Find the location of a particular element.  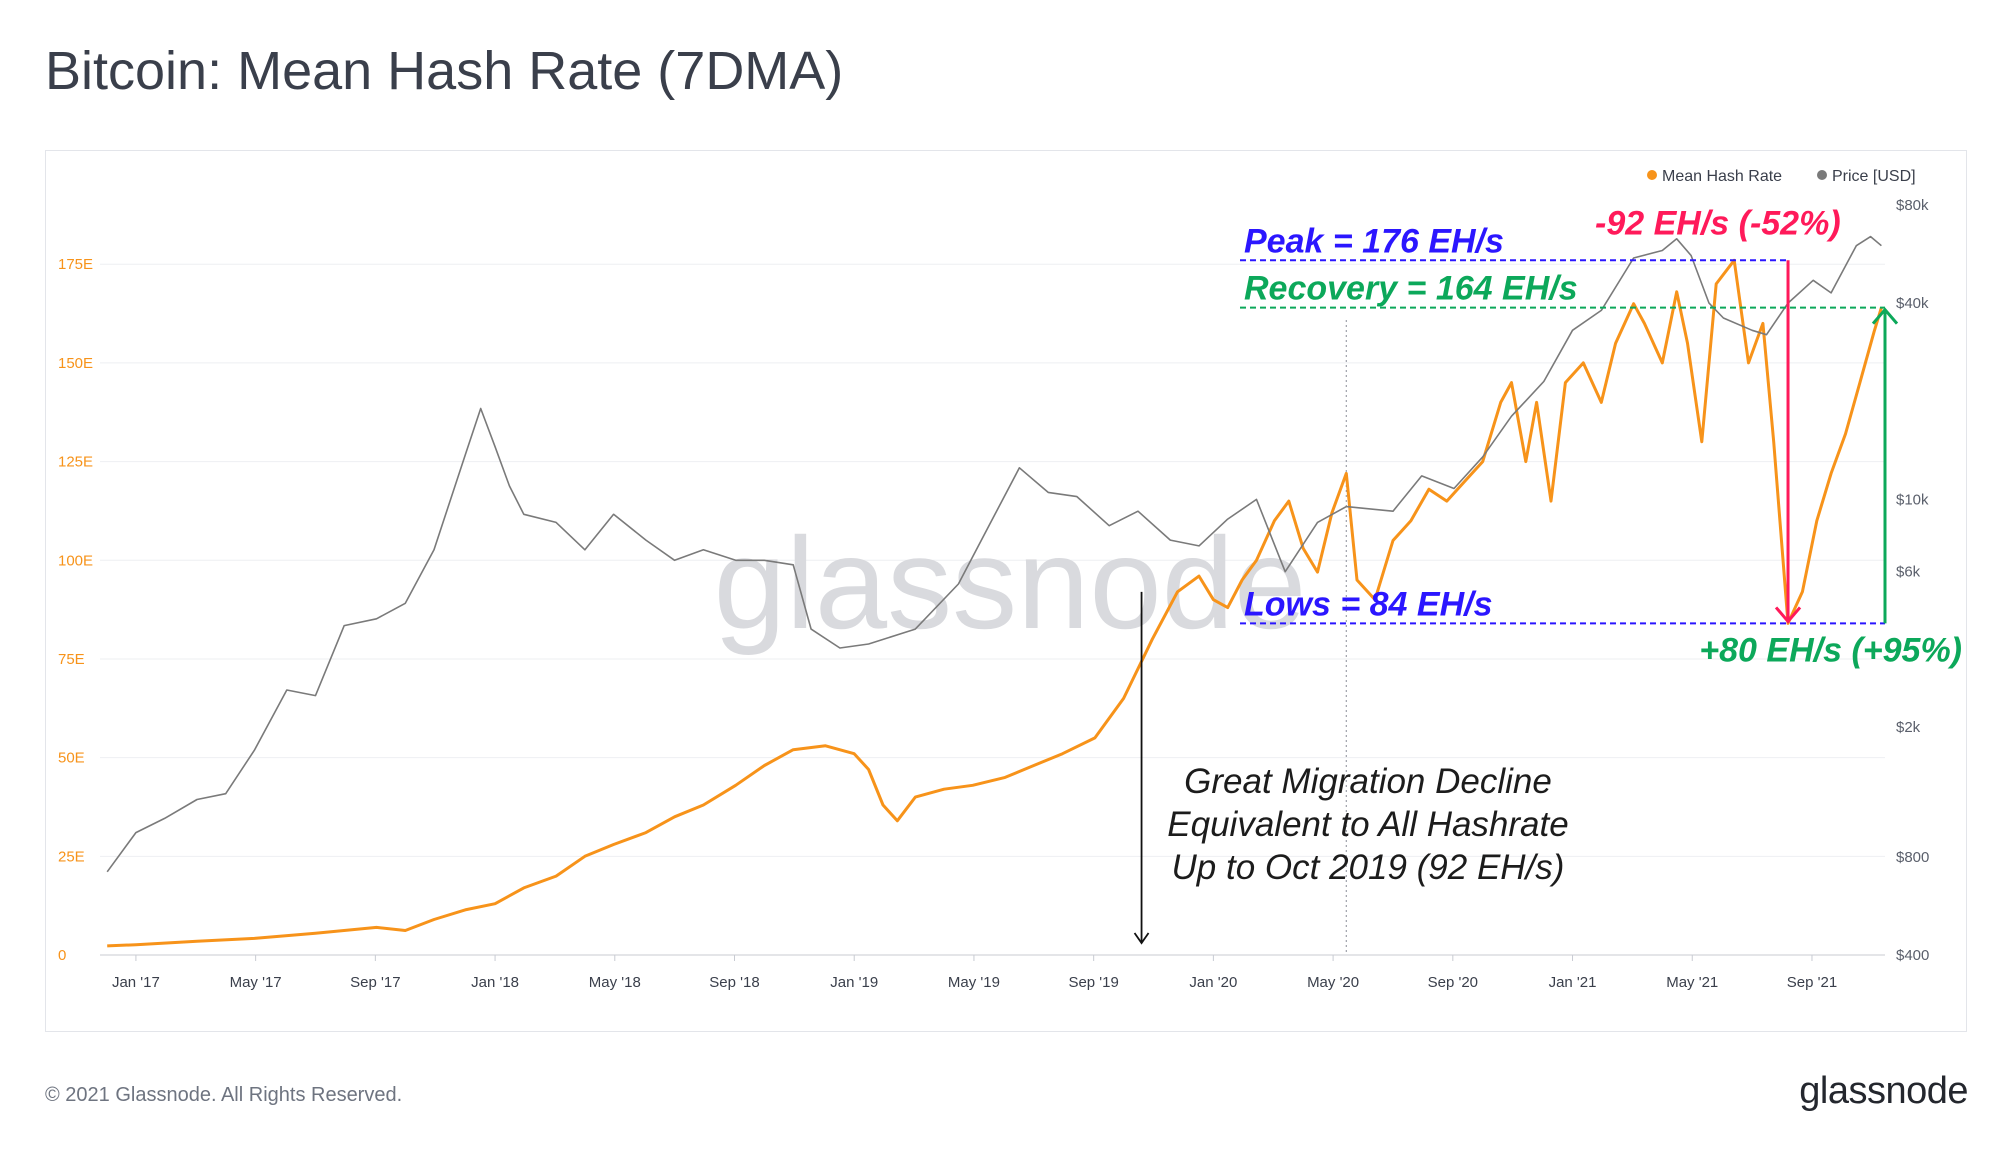

x-tick-label: May '17 is located at coordinates (256, 982).